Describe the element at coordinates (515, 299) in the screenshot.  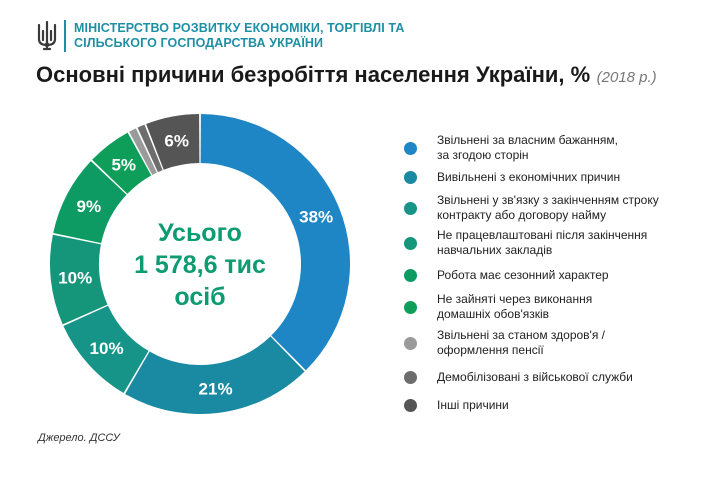
I see `legend-label-line-1: Не зайняті через виконання` at that location.